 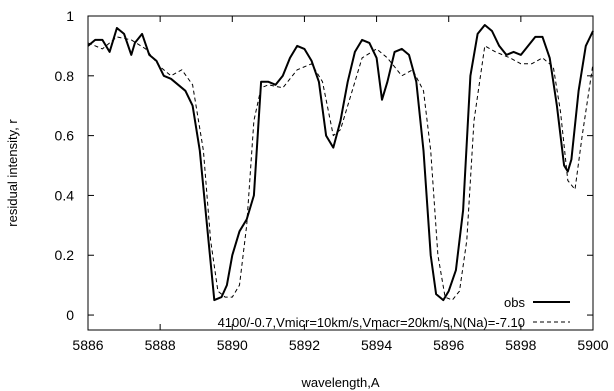 What do you see at coordinates (65, 136) in the screenshot?
I see `y-tick-label: 0.6` at bounding box center [65, 136].